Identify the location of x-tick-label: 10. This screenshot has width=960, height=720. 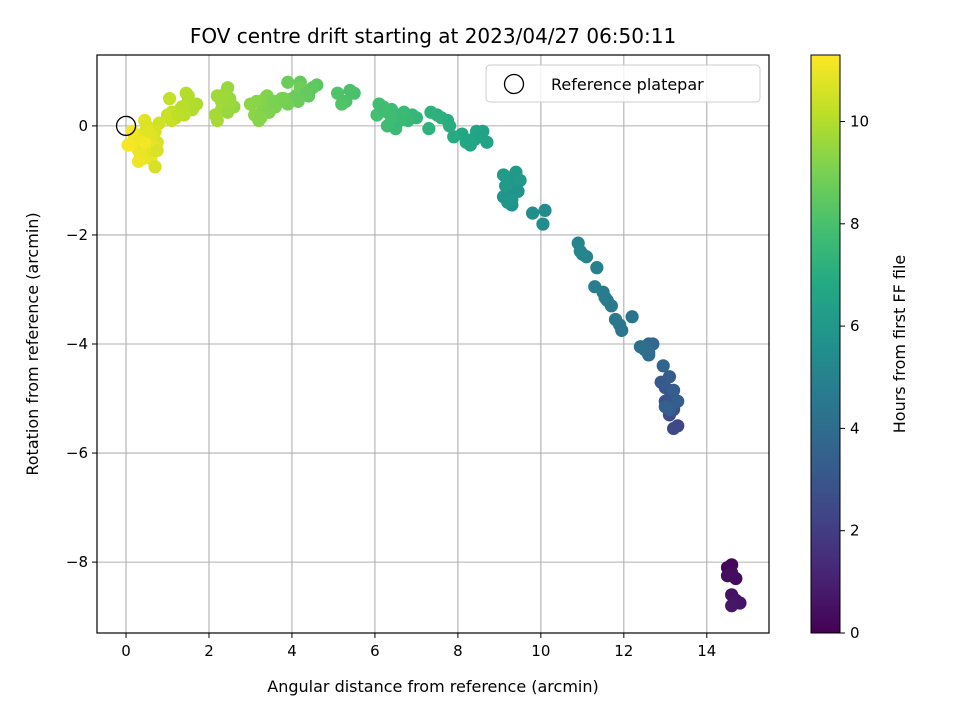
(540, 651).